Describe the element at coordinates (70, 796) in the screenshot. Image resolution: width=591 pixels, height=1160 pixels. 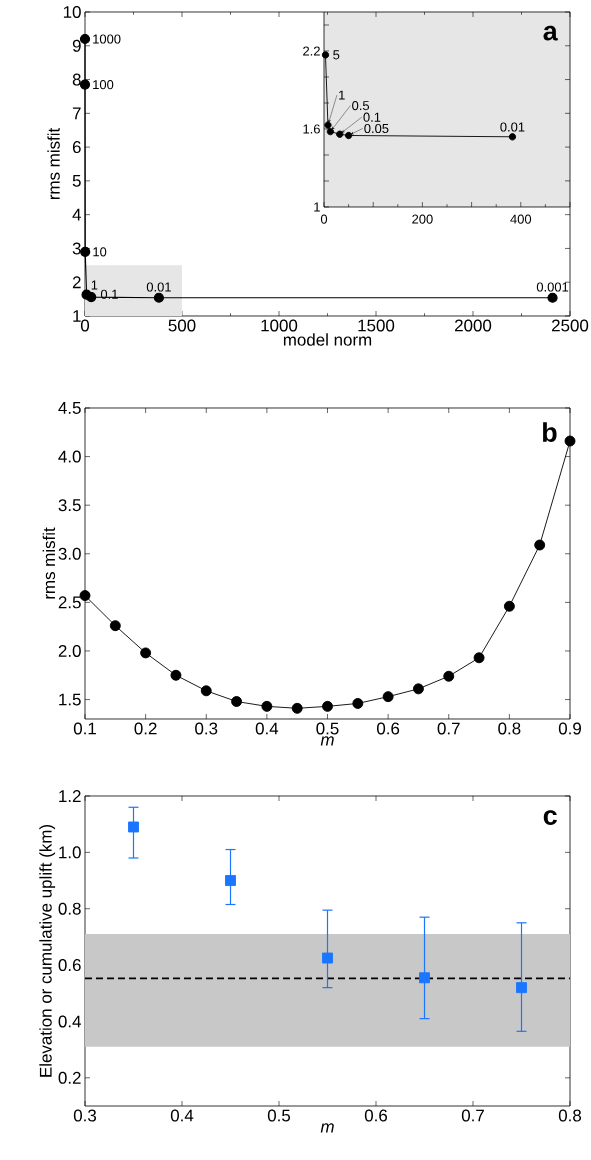
I see `y-tick-label: 1.2` at that location.